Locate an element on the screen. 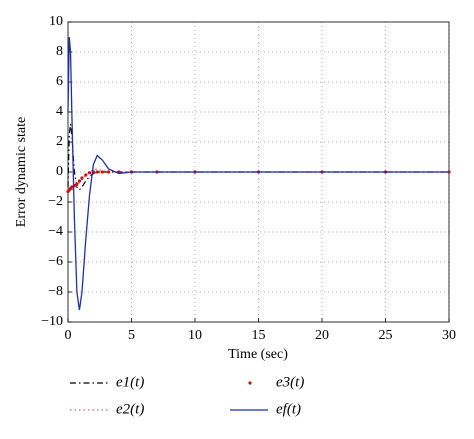 Image resolution: width=474 pixels, height=439 pixels. y-tick-label: 2 is located at coordinates (59, 141).